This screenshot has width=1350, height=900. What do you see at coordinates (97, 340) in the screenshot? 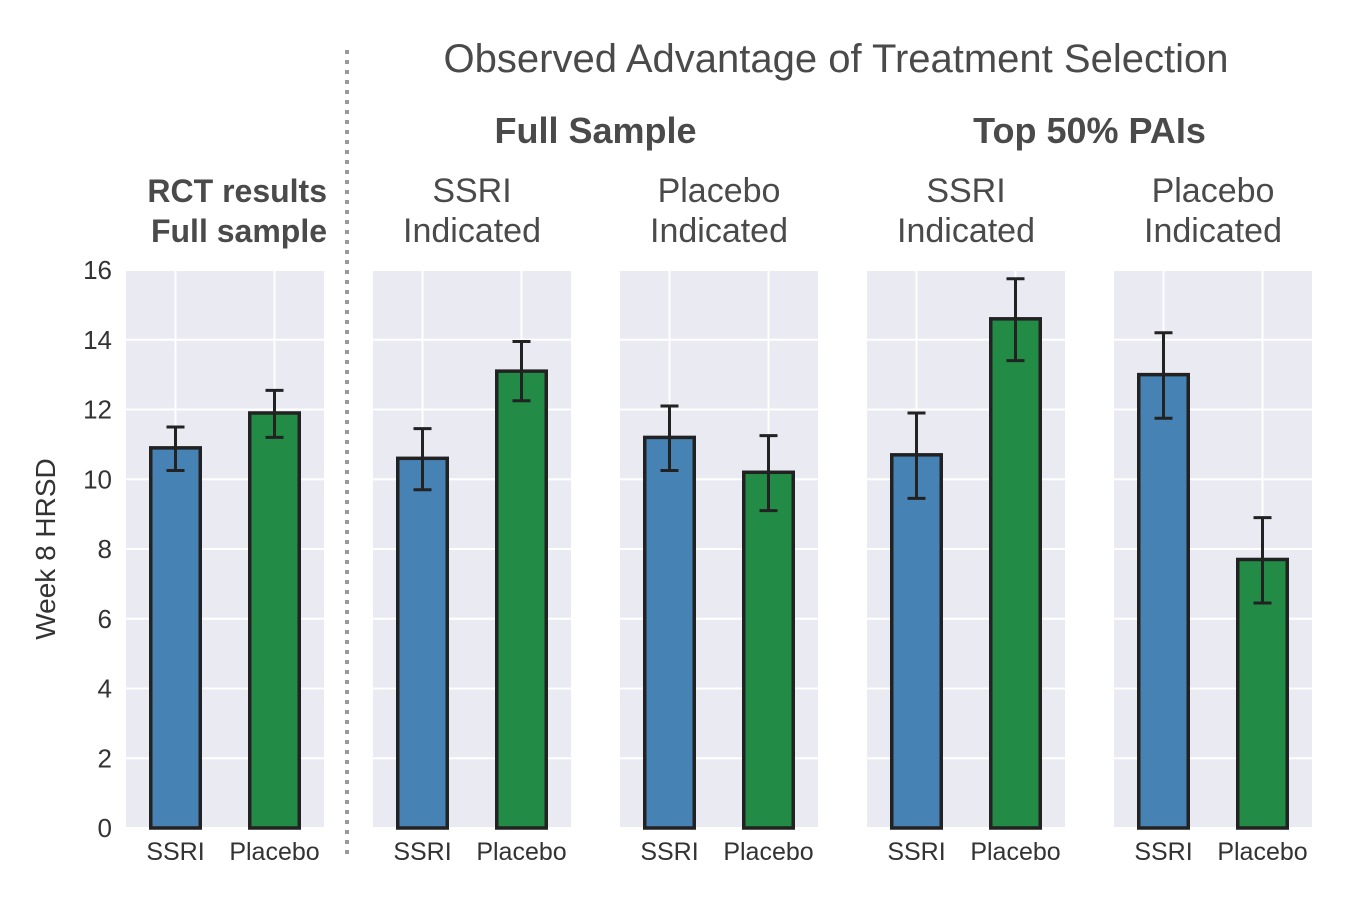
I see `y-tick-label: 14` at bounding box center [97, 340].